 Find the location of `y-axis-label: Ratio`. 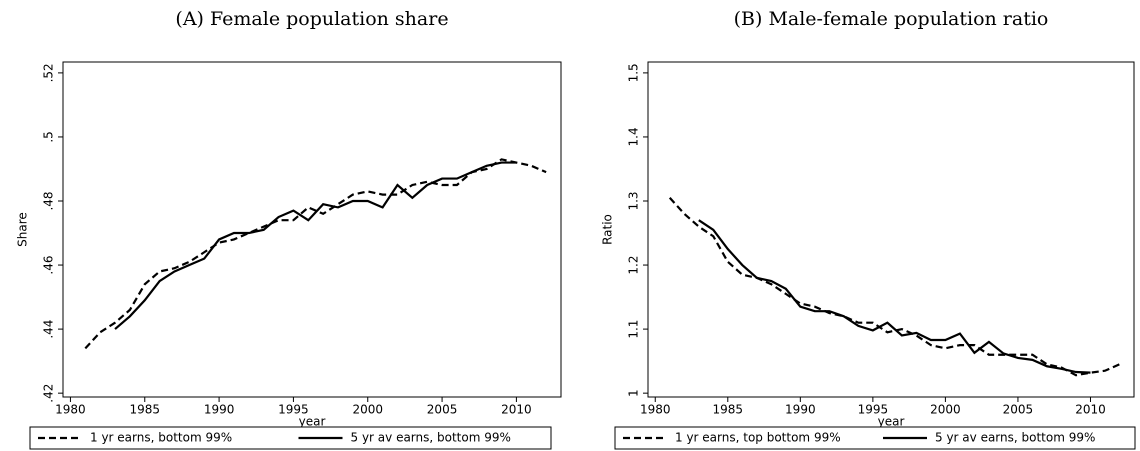

y-axis-label: Ratio is located at coordinates (608, 229).